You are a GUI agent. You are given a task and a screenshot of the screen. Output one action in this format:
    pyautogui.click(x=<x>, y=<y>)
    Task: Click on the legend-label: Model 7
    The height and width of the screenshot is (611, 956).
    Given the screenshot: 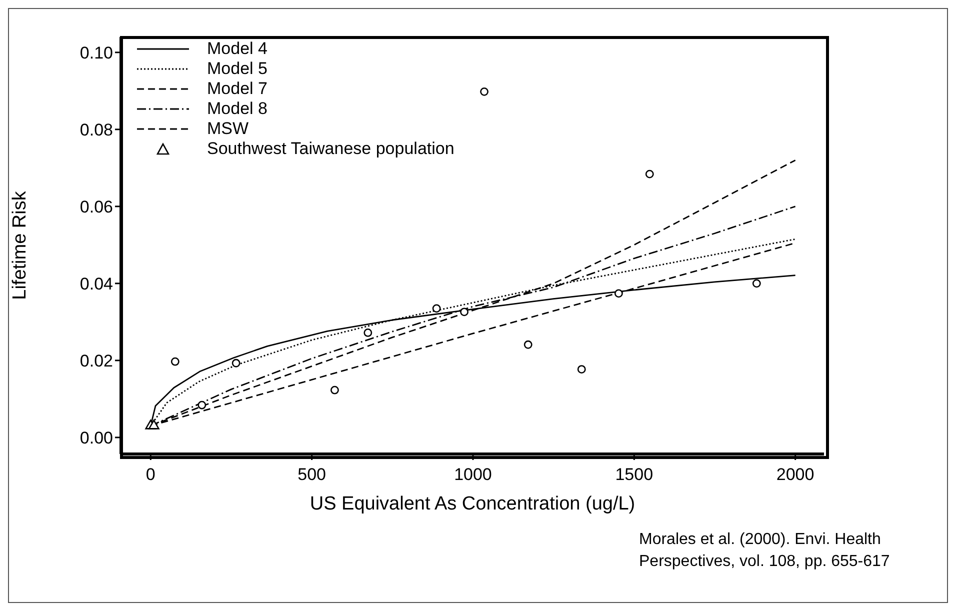 What is the action you would take?
    pyautogui.click(x=237, y=89)
    